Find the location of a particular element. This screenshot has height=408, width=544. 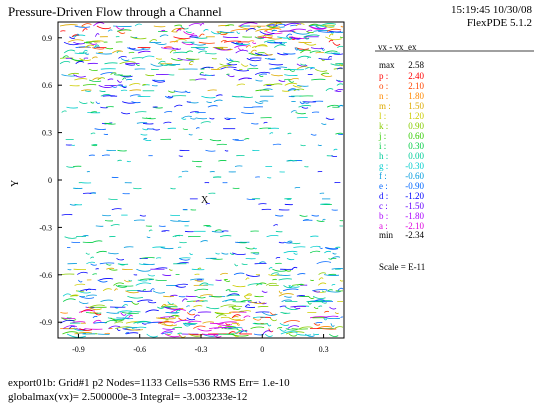

y-tick-label: -0.9 is located at coordinates (45, 322).